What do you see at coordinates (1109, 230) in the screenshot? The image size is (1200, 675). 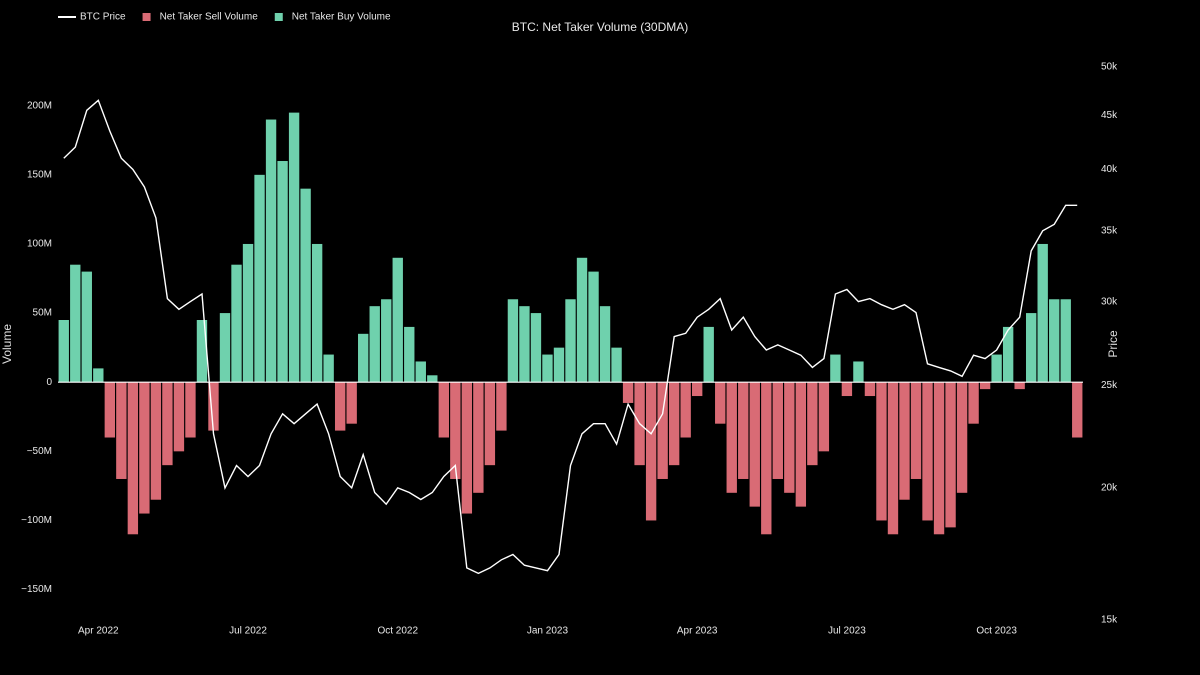 I see `y2-tick-label: 35k` at bounding box center [1109, 230].